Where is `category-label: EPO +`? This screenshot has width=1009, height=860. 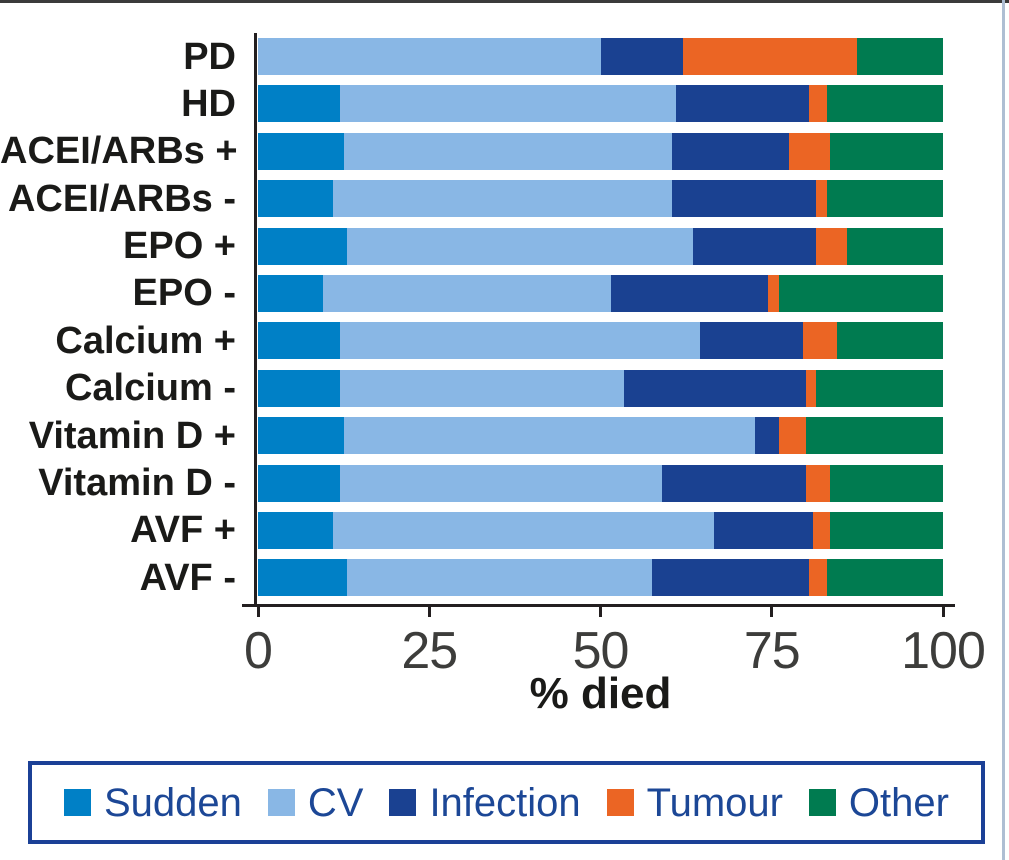
category-label: EPO + is located at coordinates (179, 246).